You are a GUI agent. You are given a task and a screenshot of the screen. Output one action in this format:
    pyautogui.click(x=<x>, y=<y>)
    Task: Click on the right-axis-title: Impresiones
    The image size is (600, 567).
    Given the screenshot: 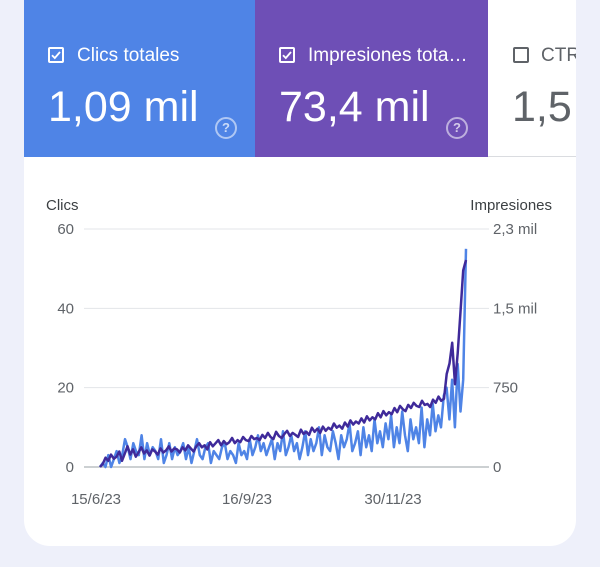 What is the action you would take?
    pyautogui.click(x=511, y=205)
    